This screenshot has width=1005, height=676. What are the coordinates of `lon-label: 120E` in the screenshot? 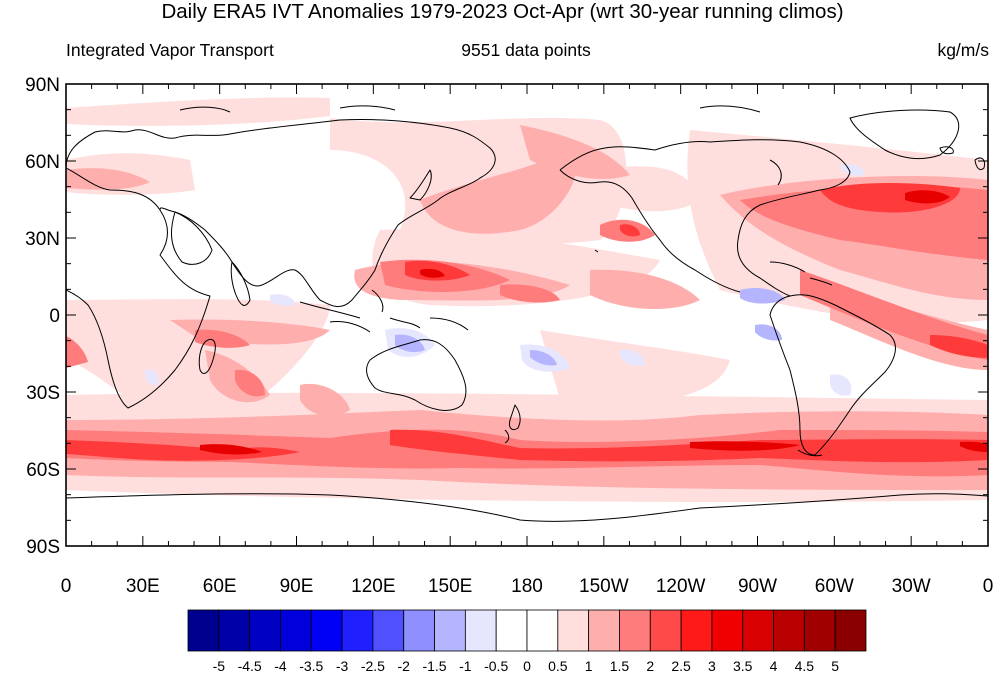 It's located at (373, 586).